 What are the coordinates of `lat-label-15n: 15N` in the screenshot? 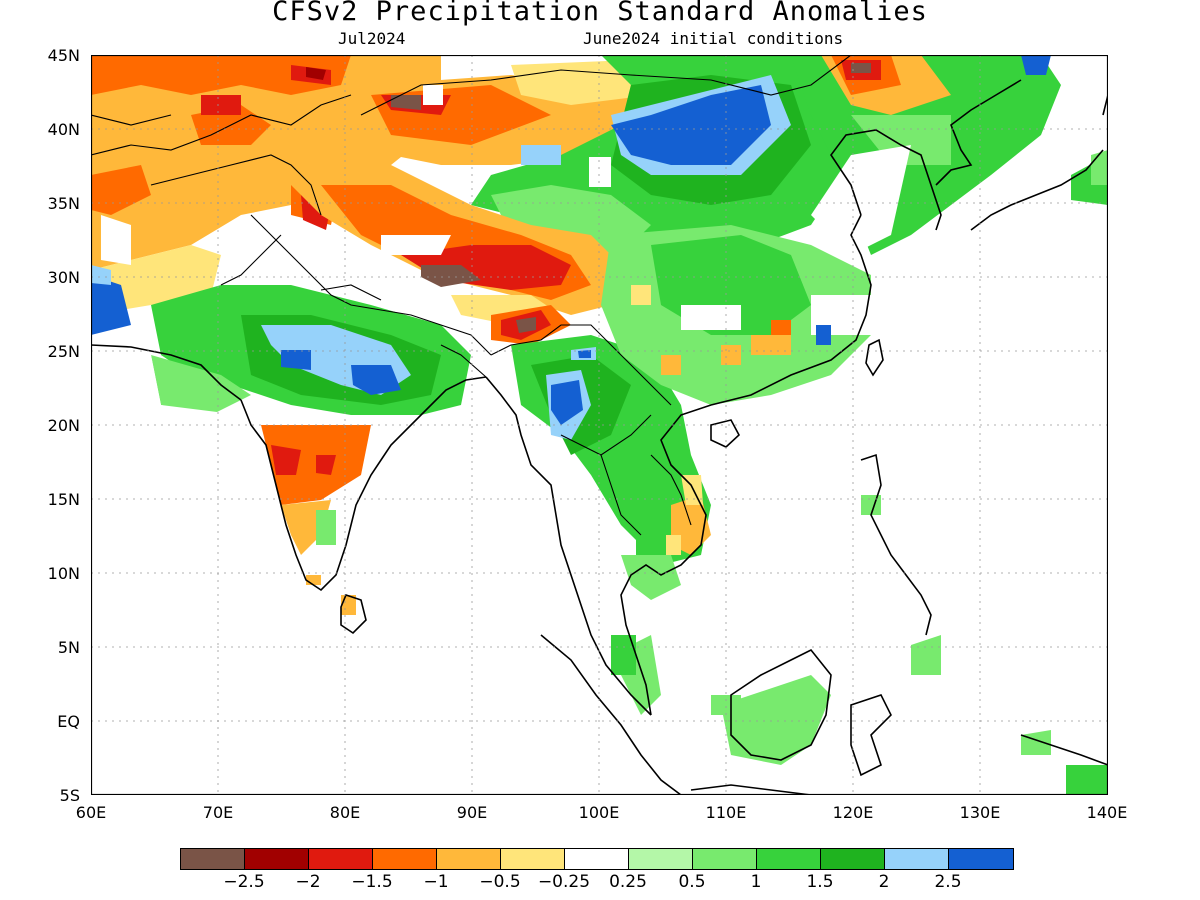 It's located at (63, 499).